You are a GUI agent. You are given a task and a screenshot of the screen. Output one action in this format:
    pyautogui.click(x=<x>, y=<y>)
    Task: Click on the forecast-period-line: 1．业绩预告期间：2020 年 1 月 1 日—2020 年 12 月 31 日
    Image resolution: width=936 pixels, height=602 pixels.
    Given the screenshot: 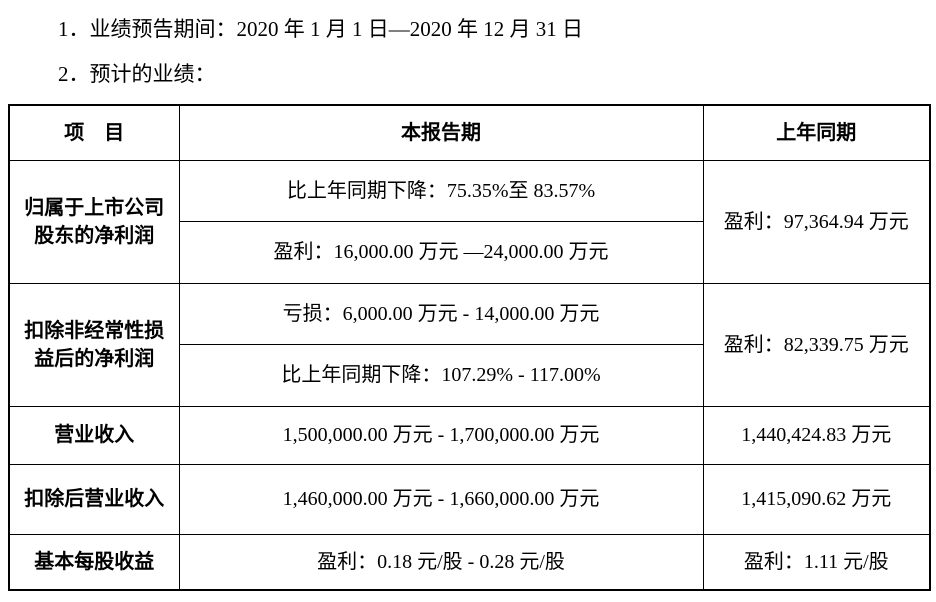 What is the action you would take?
    pyautogui.click(x=320, y=29)
    